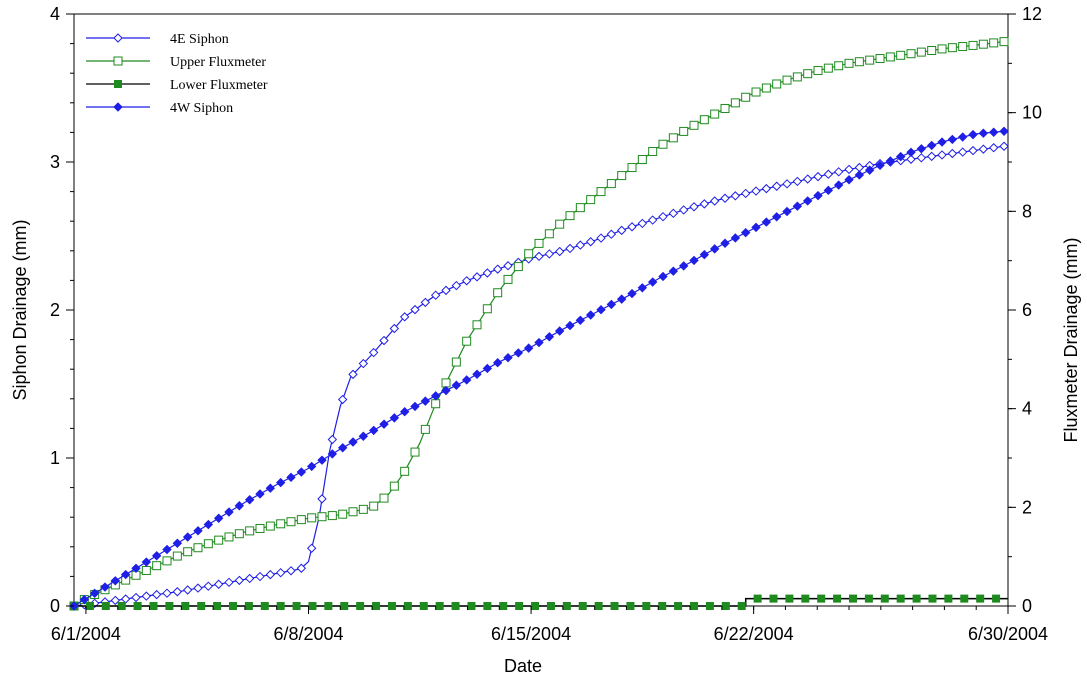 The image size is (1087, 678). What do you see at coordinates (20, 309) in the screenshot?
I see `y-axis-title-left: Siphon Drainage (mm)` at bounding box center [20, 309].